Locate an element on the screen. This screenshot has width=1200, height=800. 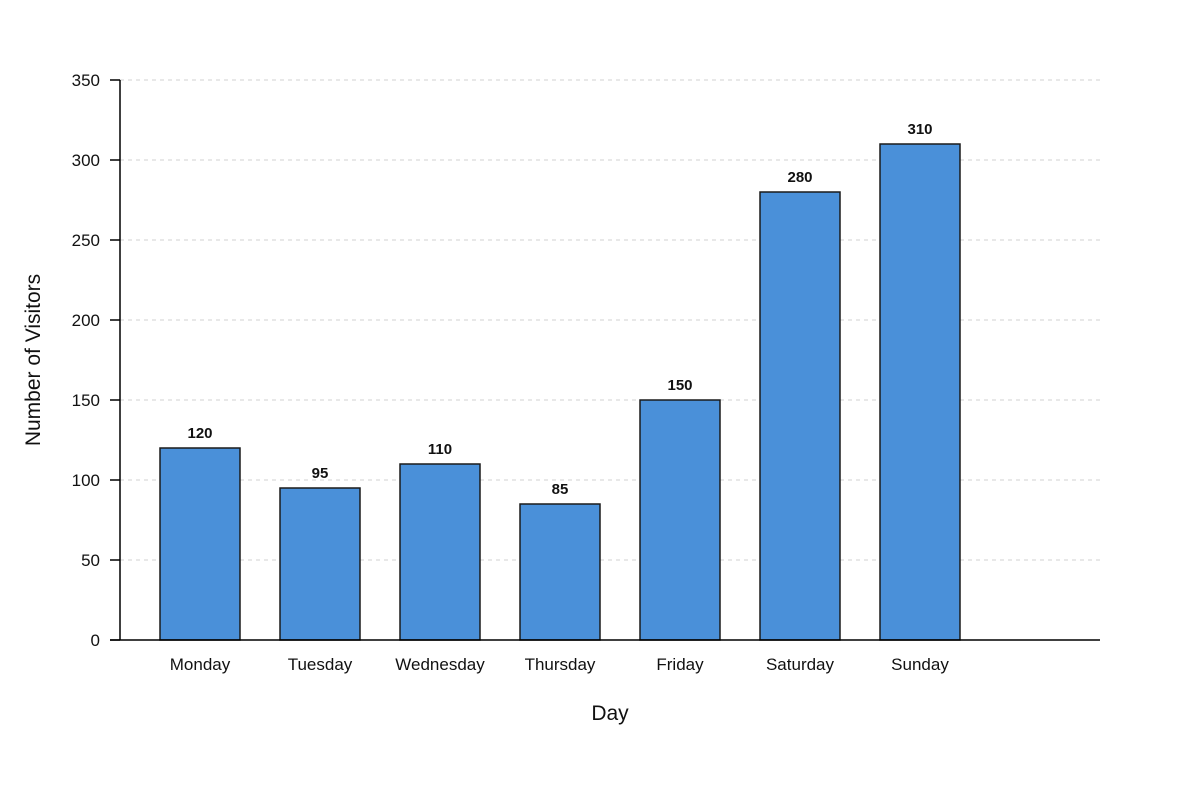
y-tick-label: 350 is located at coordinates (86, 80).